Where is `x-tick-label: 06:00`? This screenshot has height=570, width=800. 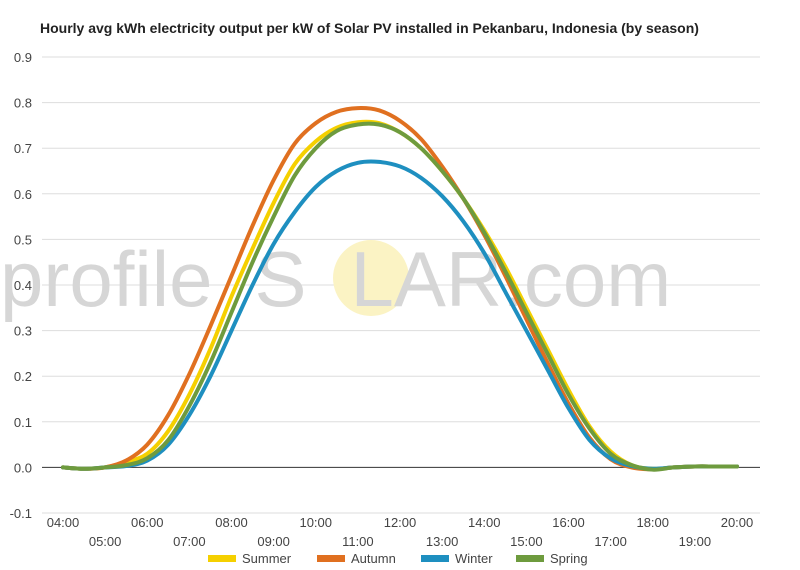
x-tick-label: 06:00 is located at coordinates (147, 522).